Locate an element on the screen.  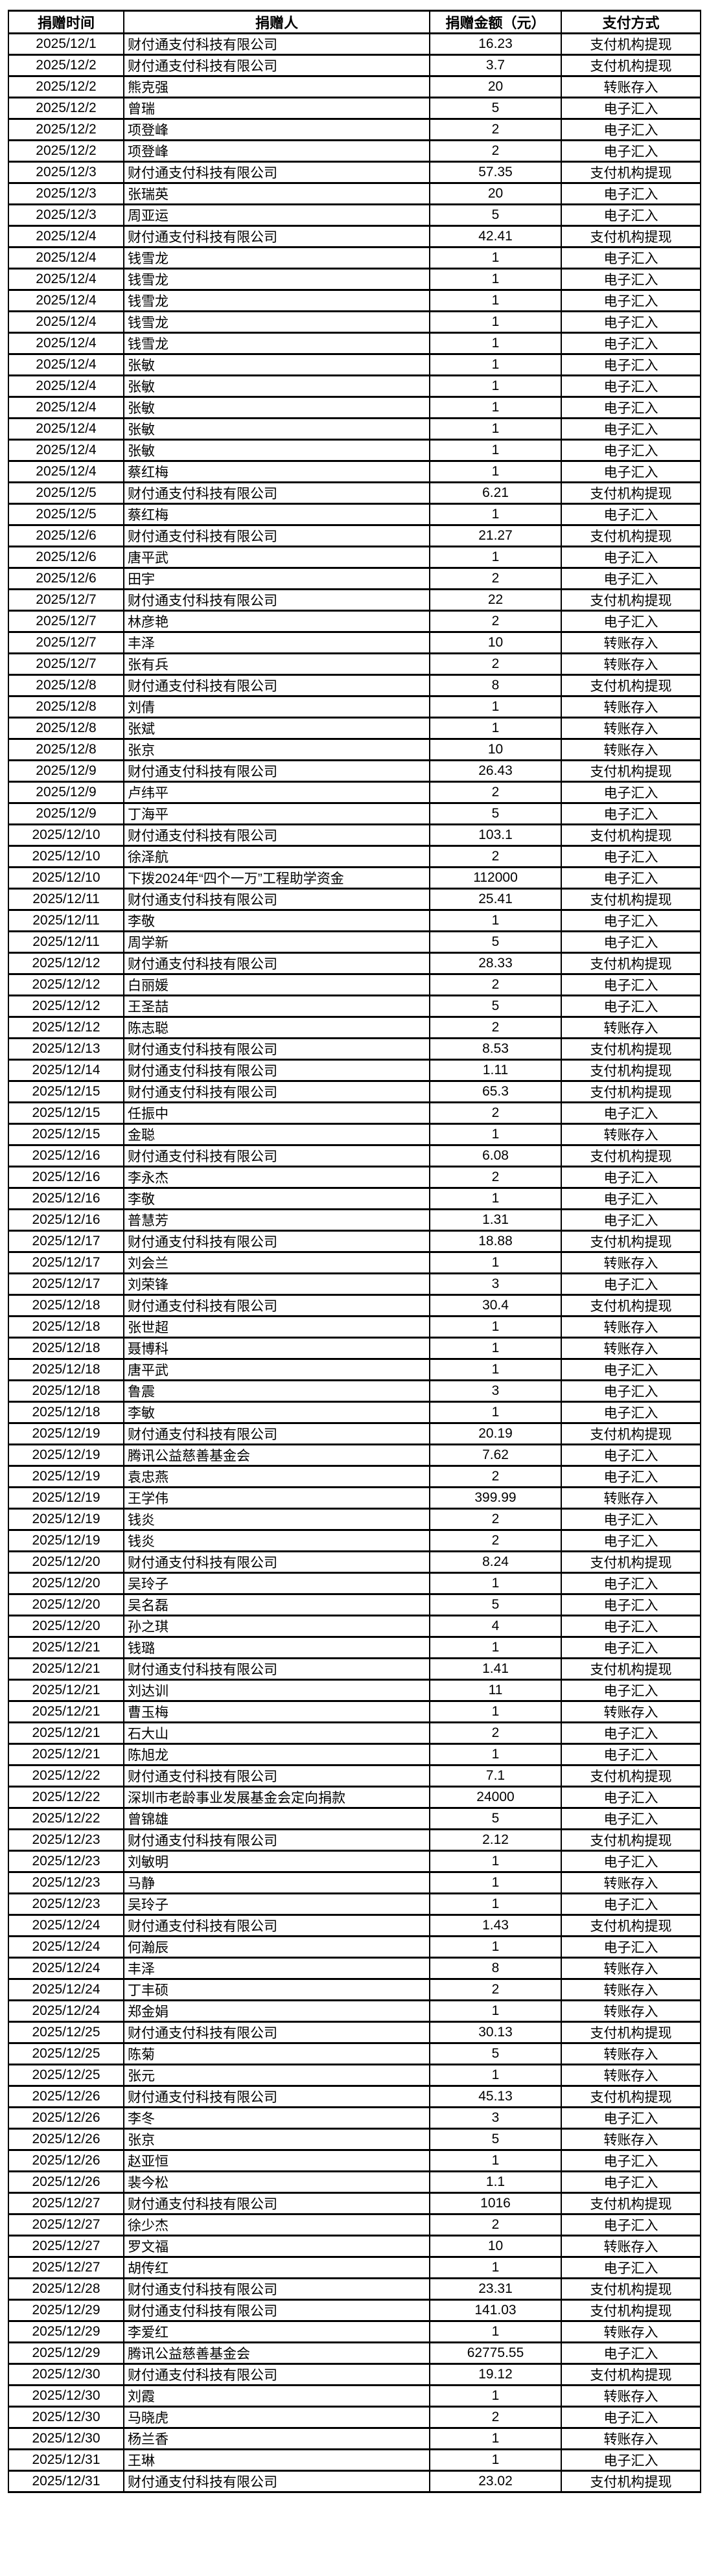
table-row: 2025/12/14 财付通支付科技有限公司 1.11 支付机构提现 is located at coordinates (354, 1070).